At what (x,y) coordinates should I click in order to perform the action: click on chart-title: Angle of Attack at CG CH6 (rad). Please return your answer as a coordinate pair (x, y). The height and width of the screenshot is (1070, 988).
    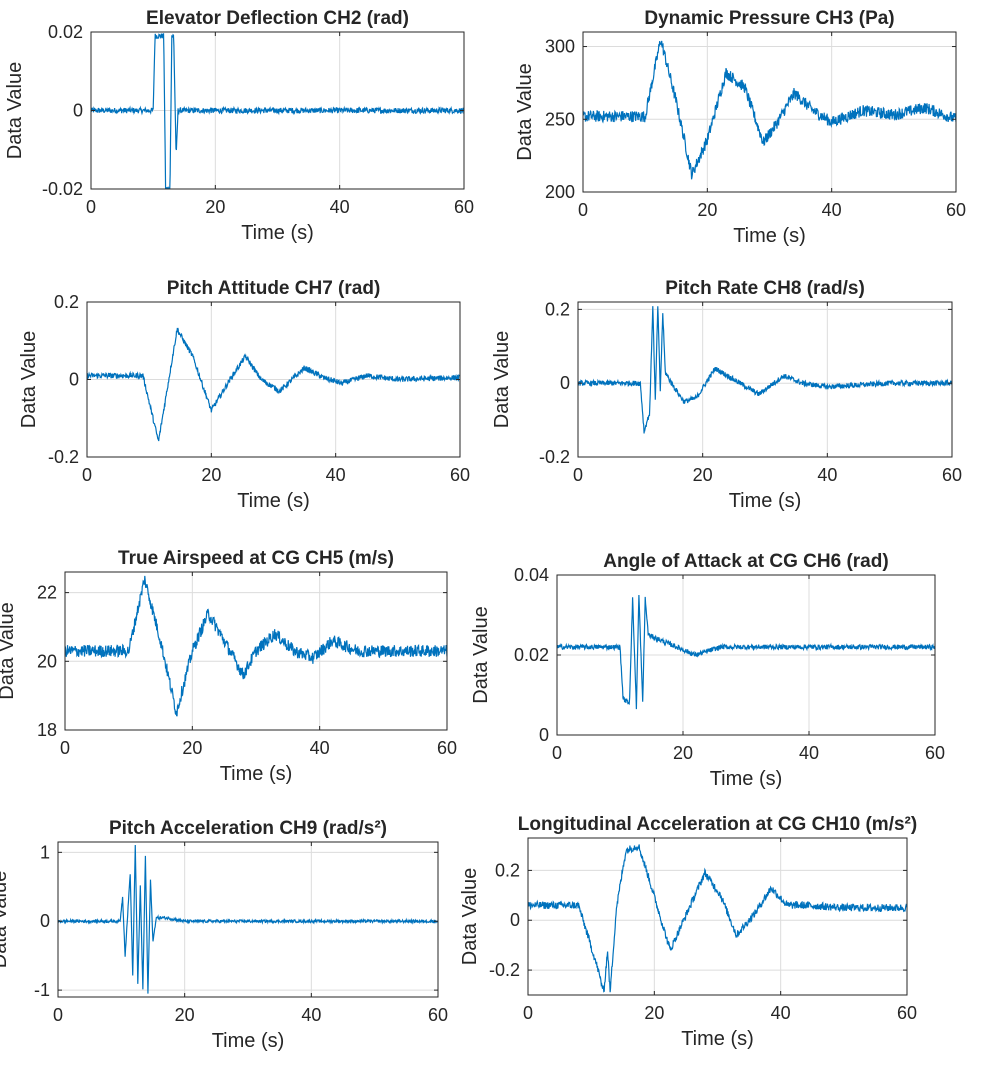
    Looking at the image, I should click on (745, 561).